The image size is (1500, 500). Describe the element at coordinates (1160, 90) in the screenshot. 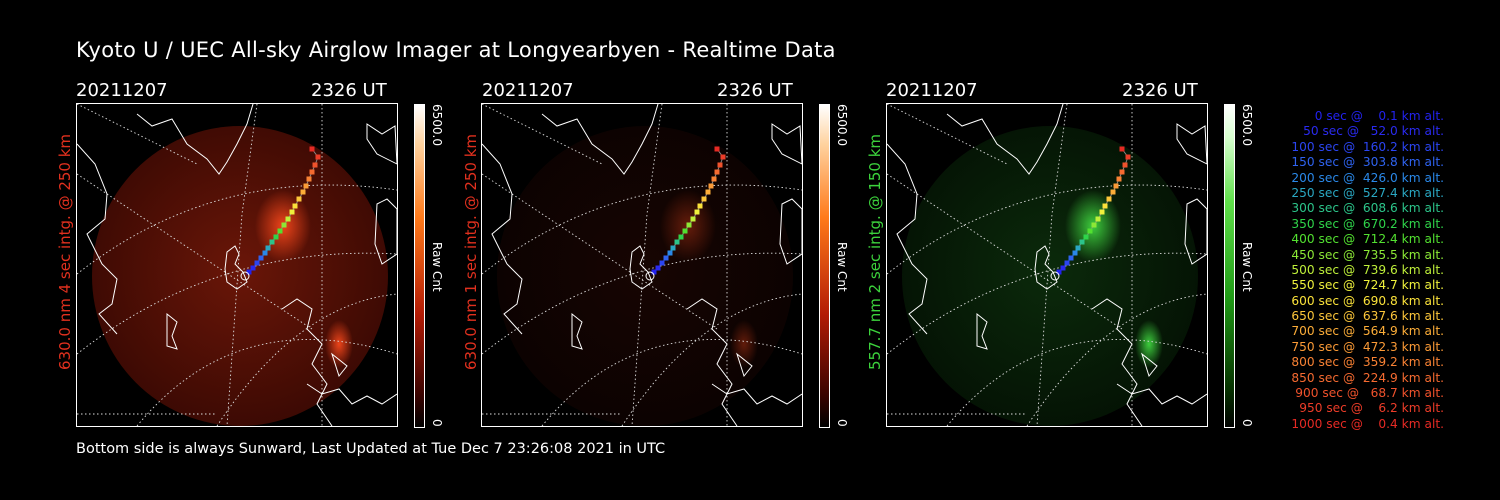

I see `panel-3-time: 2326 UT` at that location.